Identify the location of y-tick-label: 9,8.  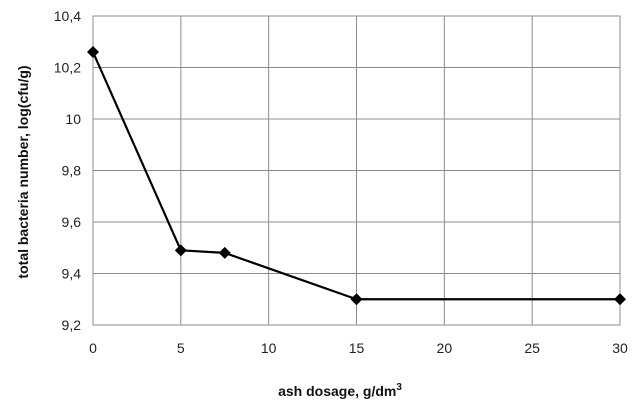
(72, 171).